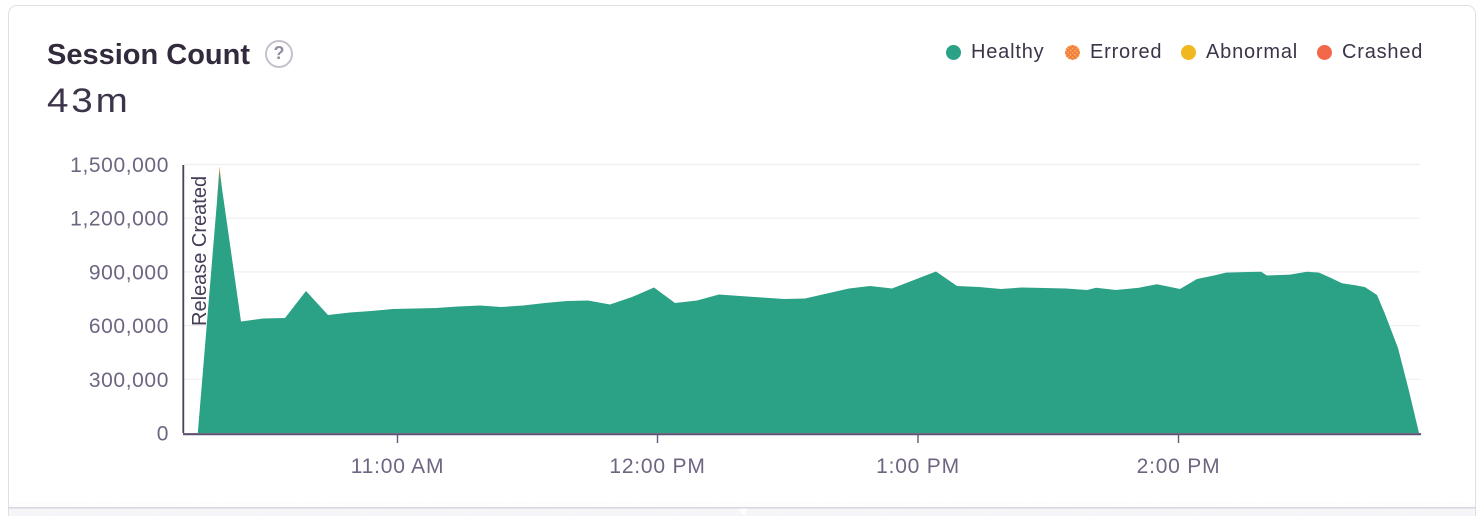 The height and width of the screenshot is (516, 1484). Describe the element at coordinates (398, 466) in the screenshot. I see `svg-text: 11:00 AM` at that location.